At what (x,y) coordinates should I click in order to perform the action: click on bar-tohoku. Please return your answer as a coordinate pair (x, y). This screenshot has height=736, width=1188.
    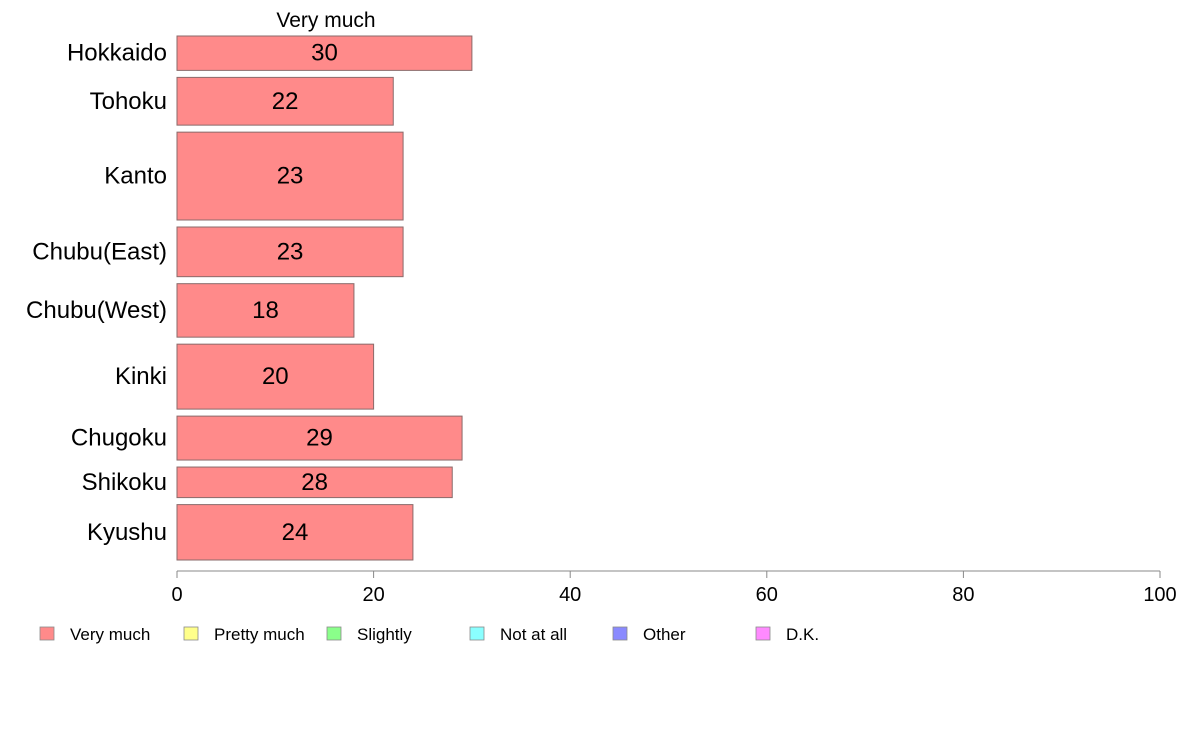
    Looking at the image, I should click on (285, 101).